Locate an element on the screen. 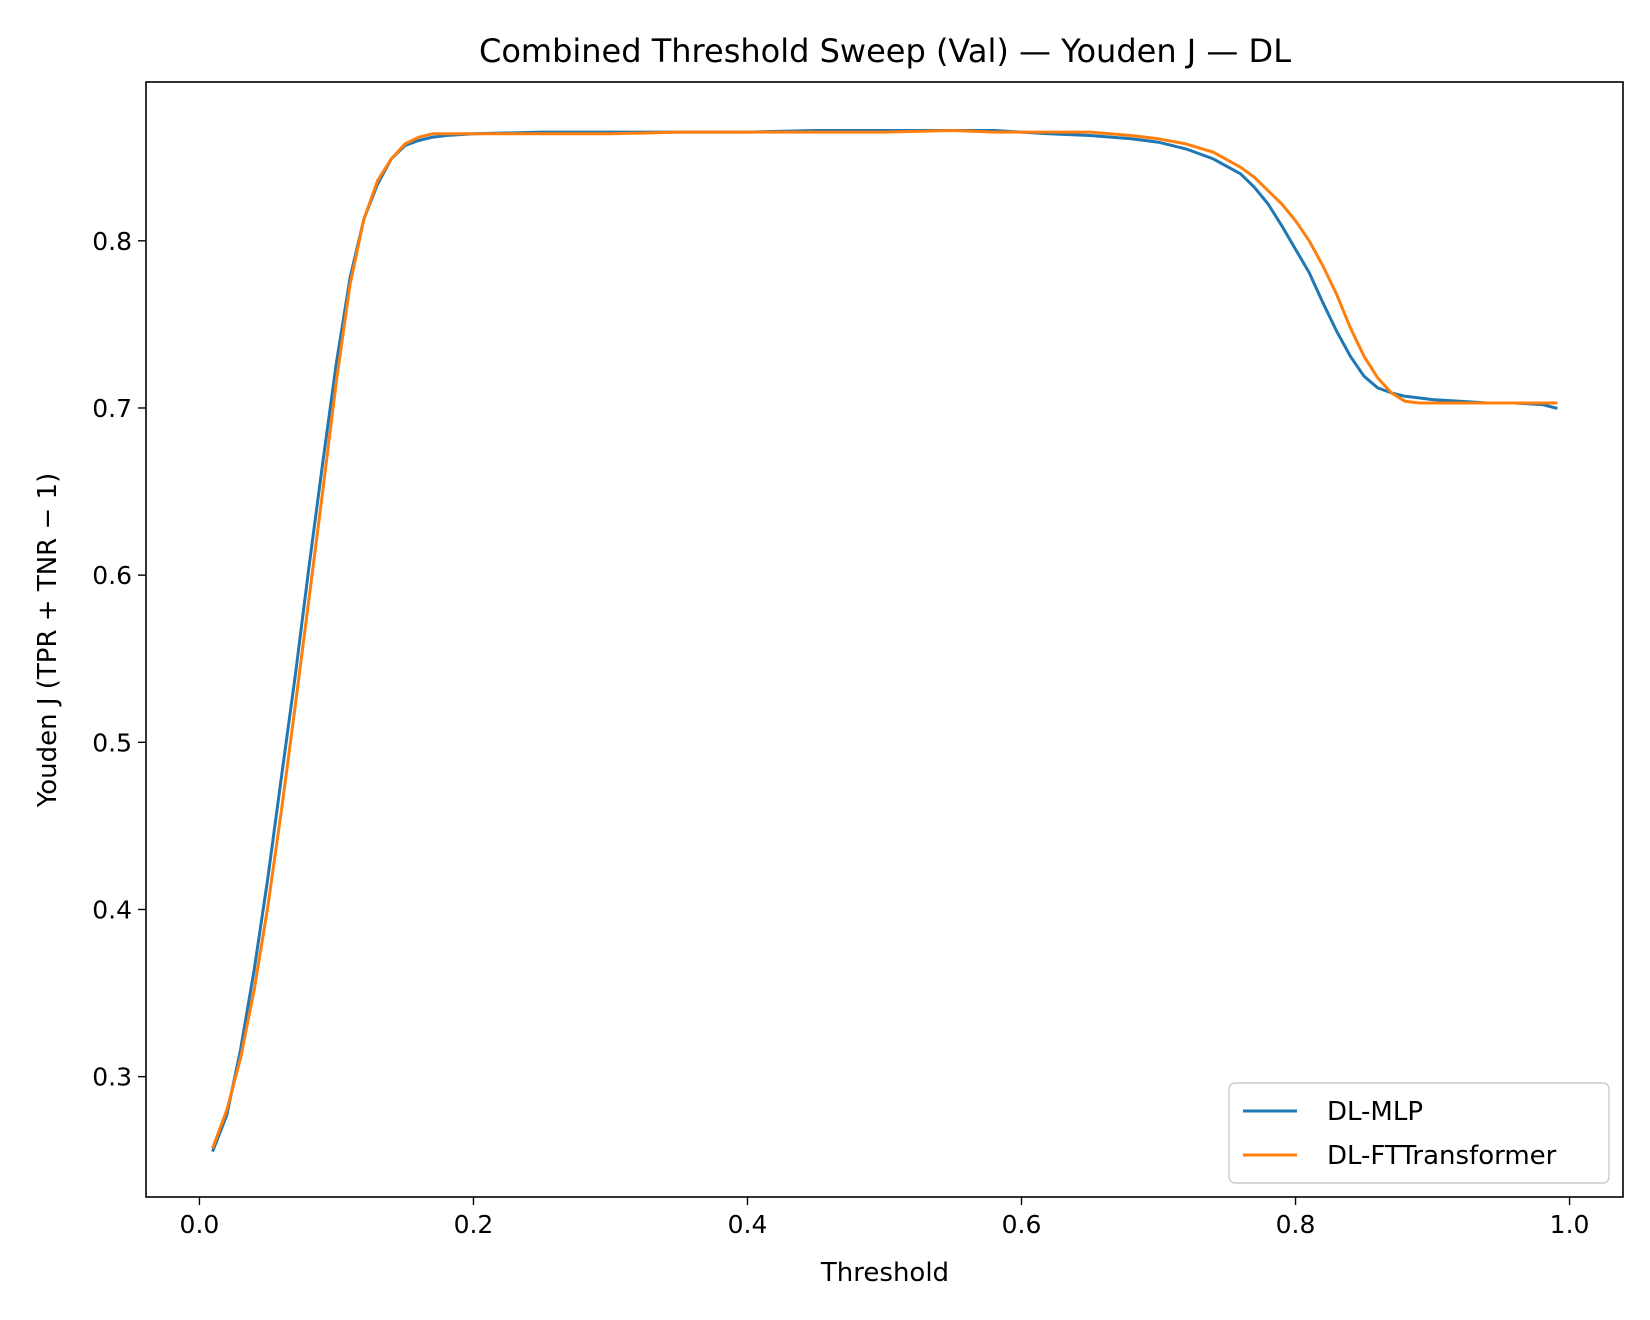  x-axis-label: Threshold is located at coordinates (884, 1273).